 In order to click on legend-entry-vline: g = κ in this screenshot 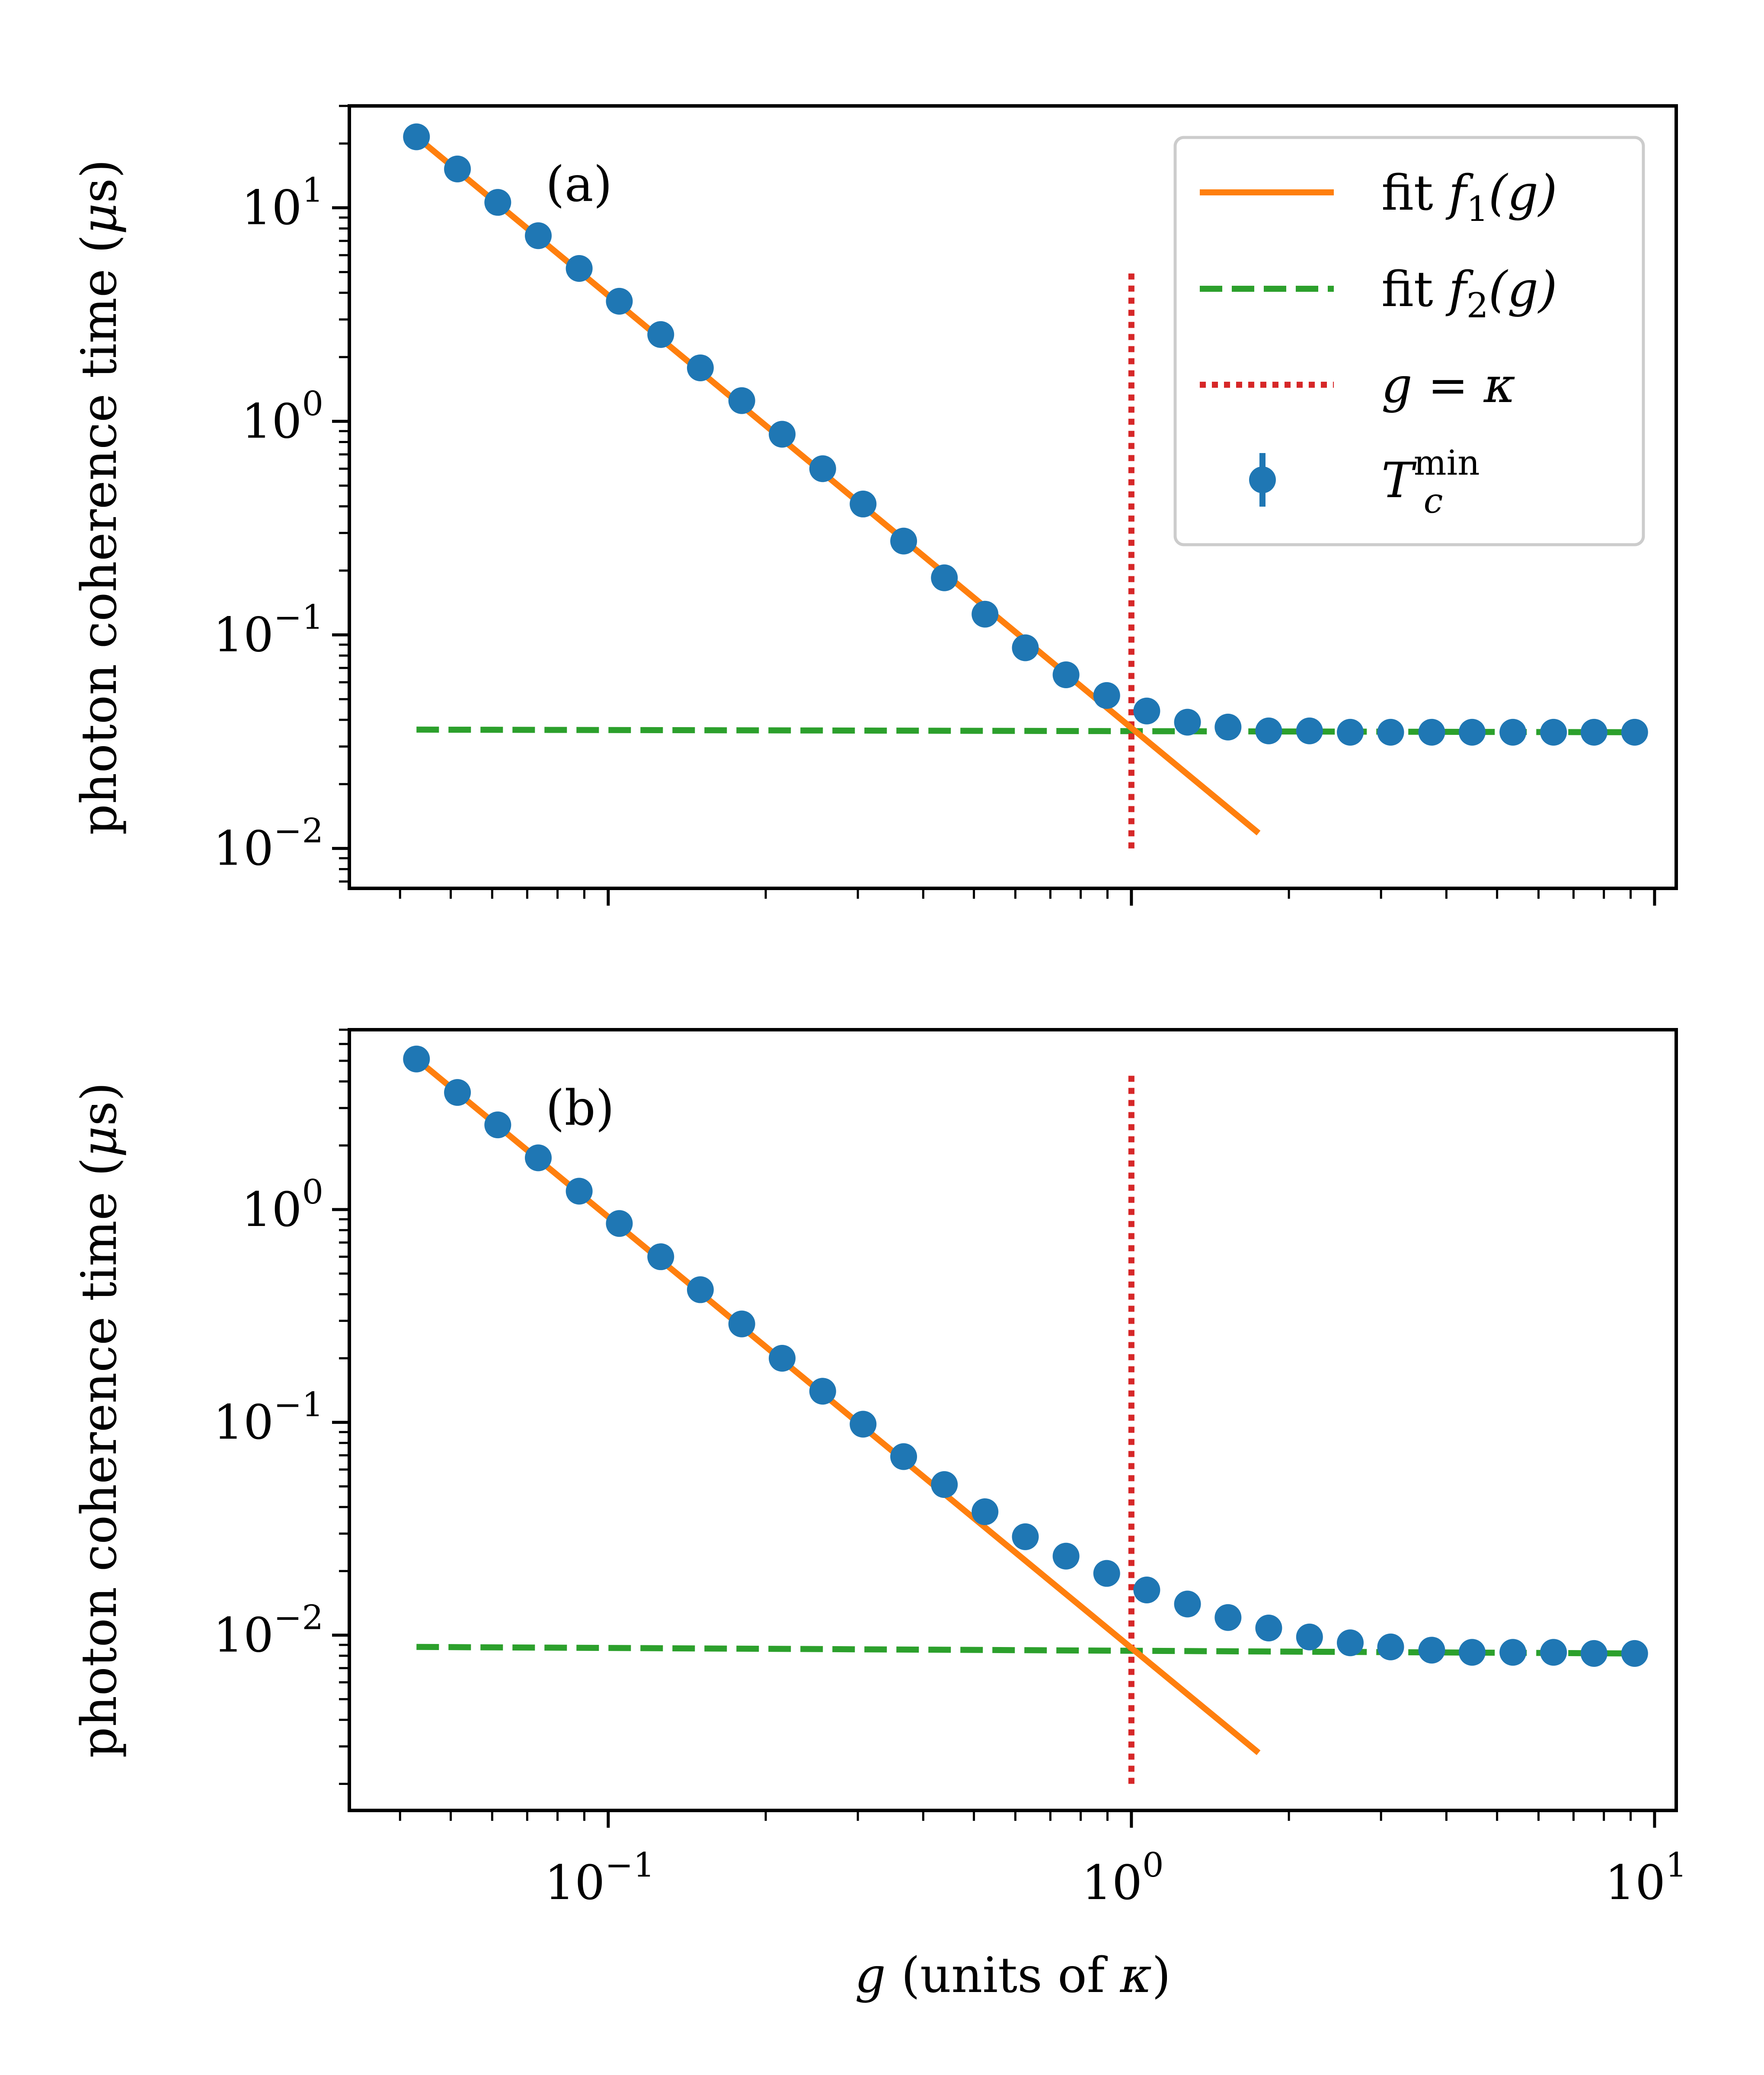, I will do `click(1357, 386)`.